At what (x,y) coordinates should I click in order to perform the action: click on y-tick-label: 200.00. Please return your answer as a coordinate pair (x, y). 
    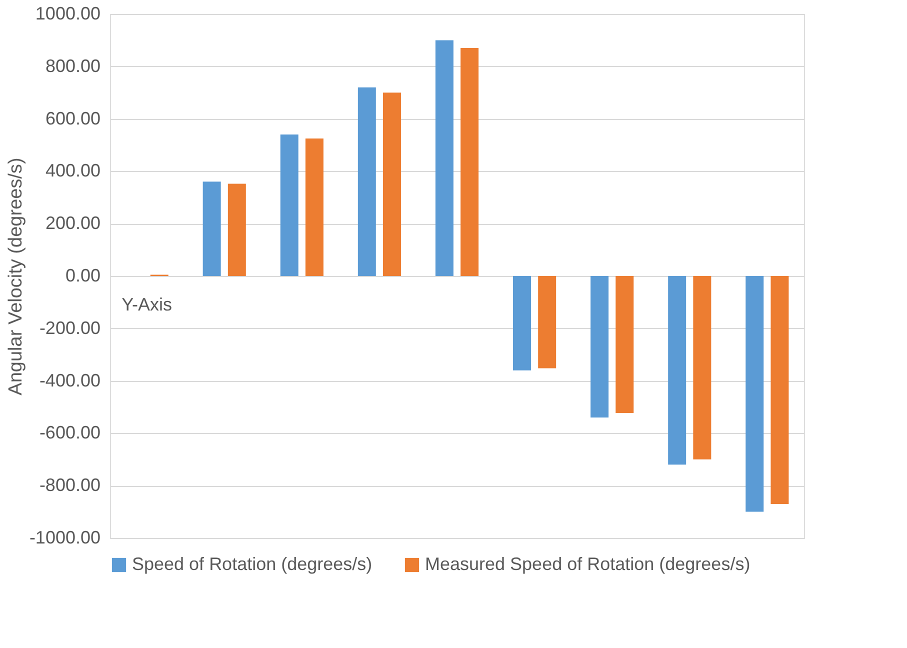
    Looking at the image, I should click on (72, 223).